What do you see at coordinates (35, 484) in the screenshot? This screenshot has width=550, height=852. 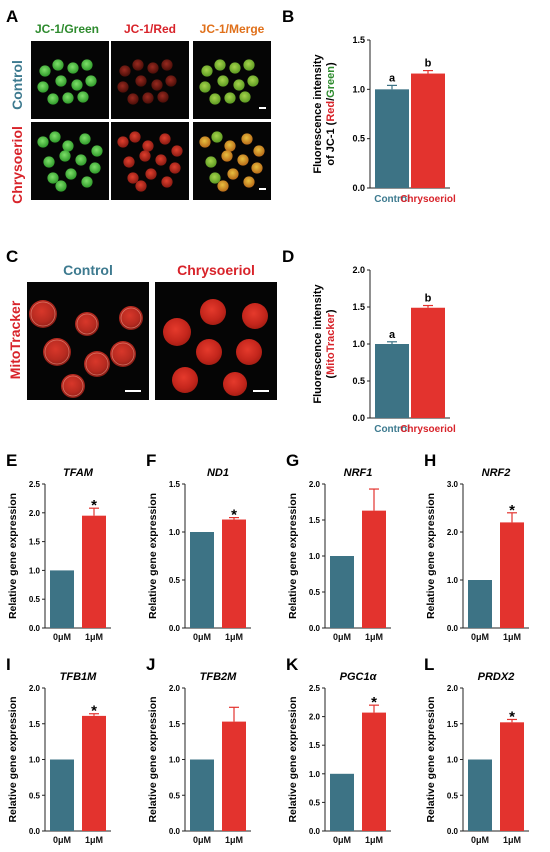 I see `y-tick-label: 2.5` at bounding box center [35, 484].